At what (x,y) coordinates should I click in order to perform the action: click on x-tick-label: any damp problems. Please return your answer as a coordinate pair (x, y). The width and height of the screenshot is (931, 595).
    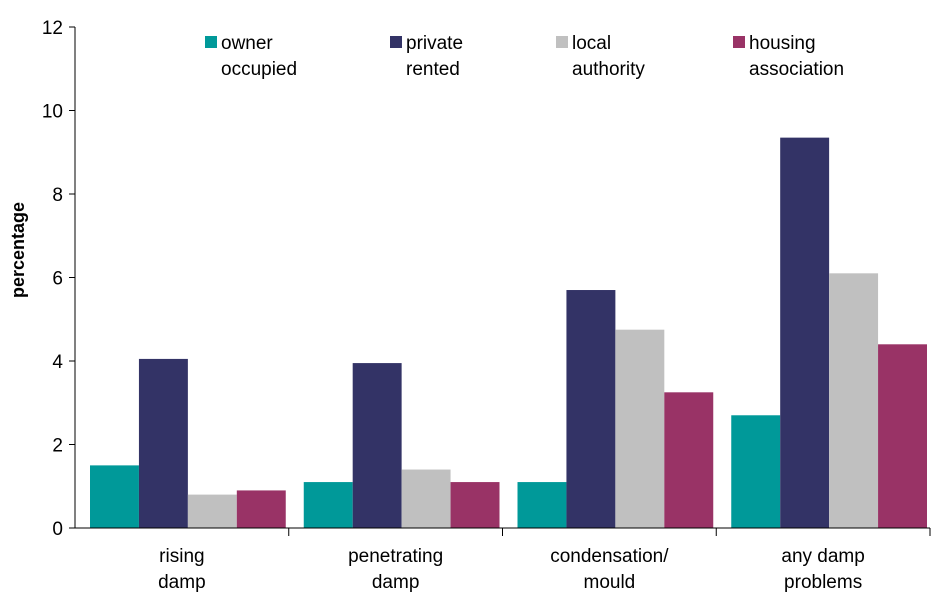
    Looking at the image, I should click on (822, 569).